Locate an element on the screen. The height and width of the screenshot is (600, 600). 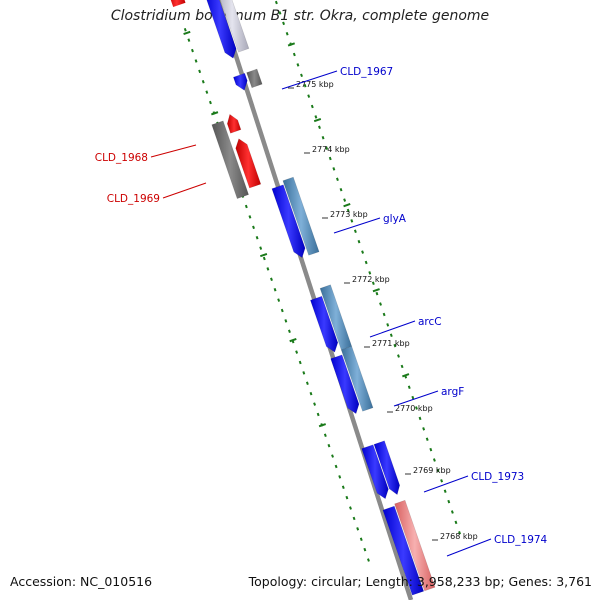
position-tick: 2773 kbp is located at coordinates (345, 214).